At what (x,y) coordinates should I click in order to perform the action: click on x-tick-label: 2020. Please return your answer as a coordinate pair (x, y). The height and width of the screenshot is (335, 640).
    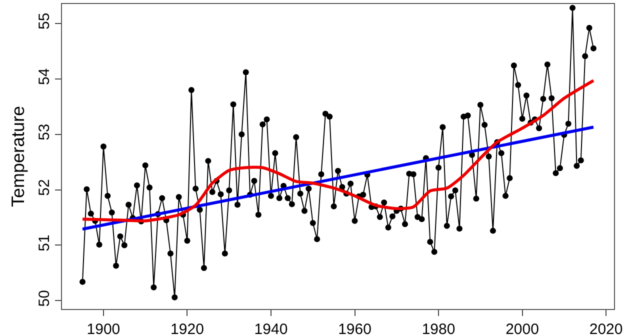
    Looking at the image, I should click on (606, 328).